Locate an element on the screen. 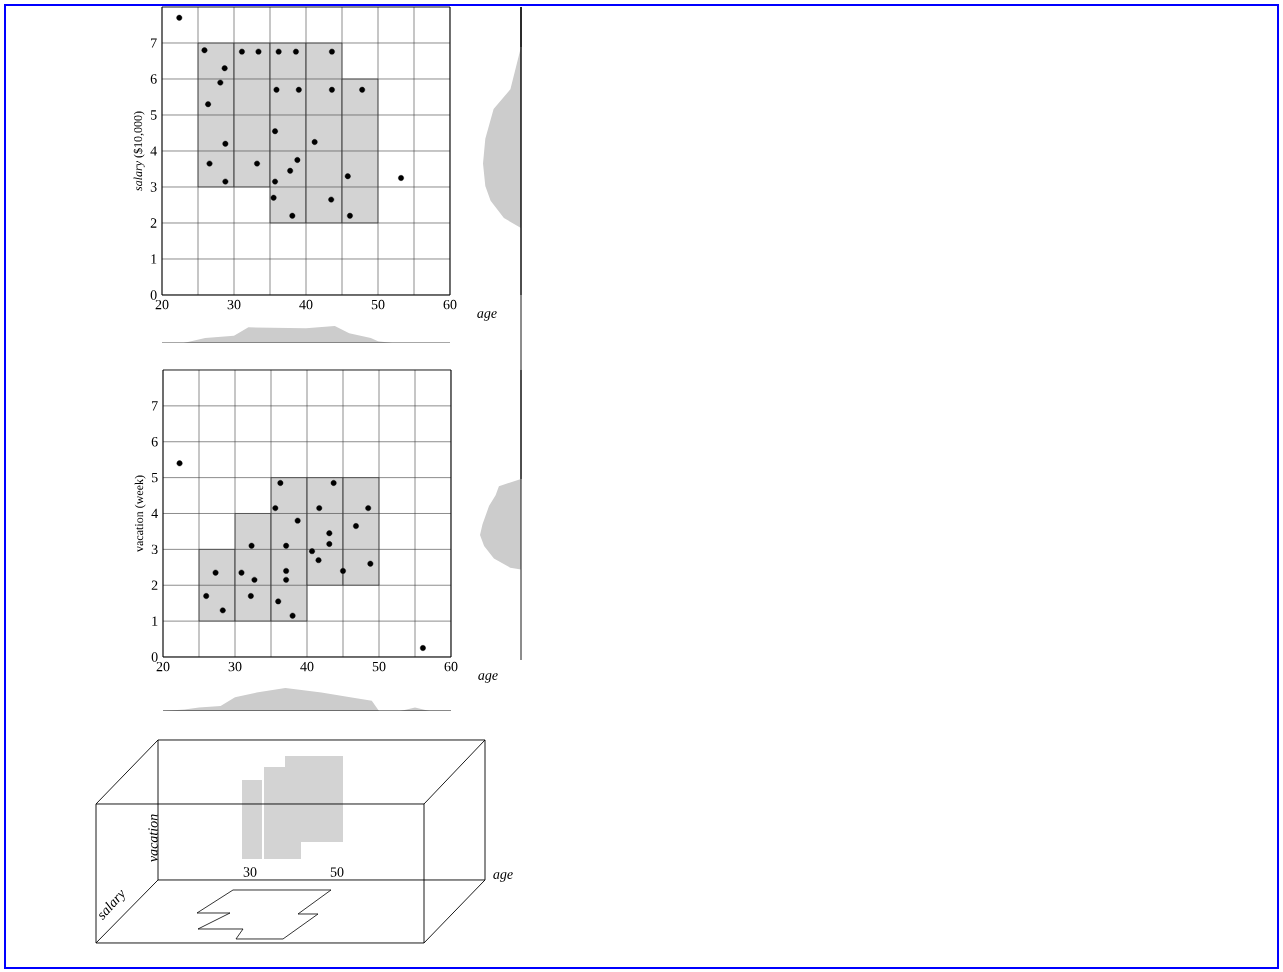 This screenshot has height=972, width=1283. text: 30 is located at coordinates (250, 872).